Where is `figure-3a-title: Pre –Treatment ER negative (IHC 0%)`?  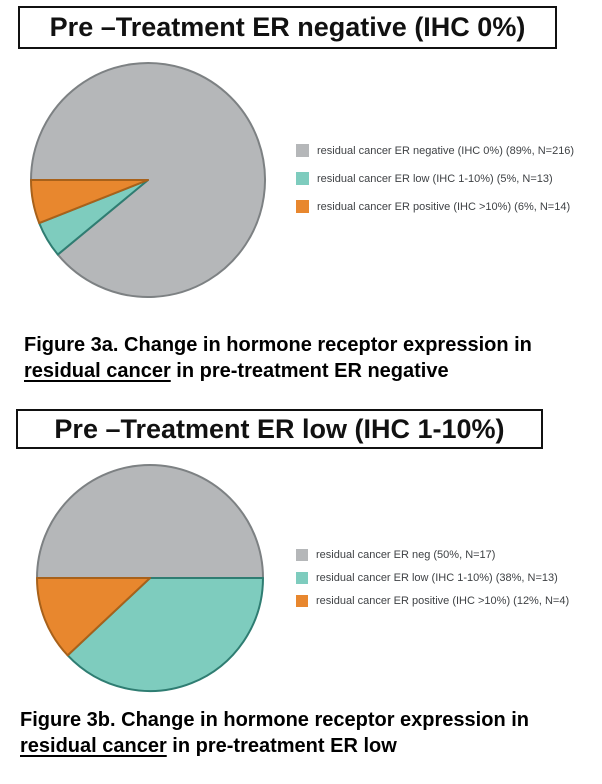 figure-3a-title: Pre –Treatment ER negative (IHC 0%) is located at coordinates (287, 27).